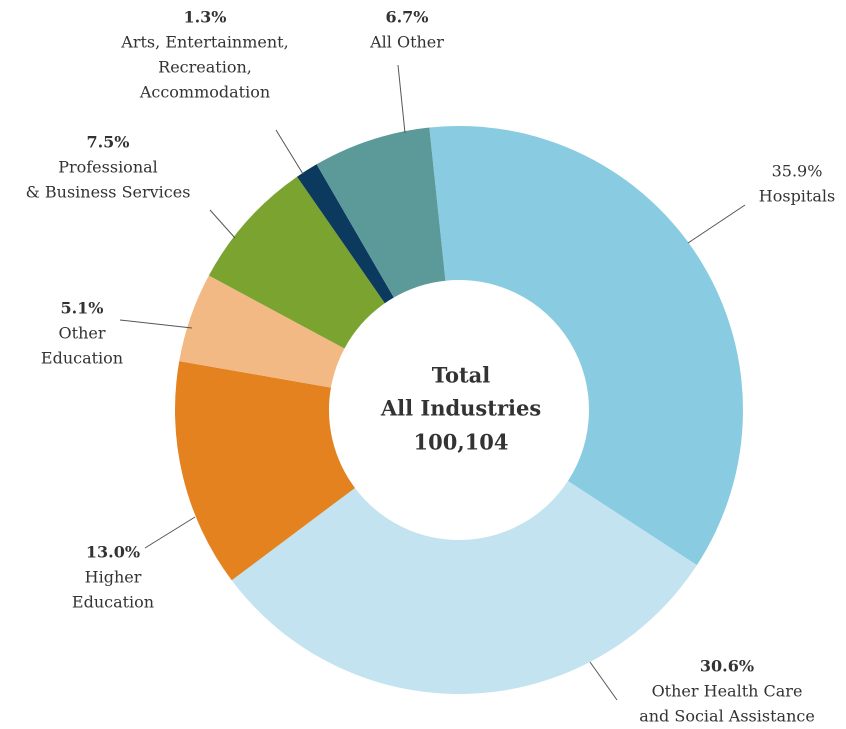 This screenshot has height=729, width=846. Describe the element at coordinates (406, 17) in the screenshot. I see `value-label: 6.7%` at that location.